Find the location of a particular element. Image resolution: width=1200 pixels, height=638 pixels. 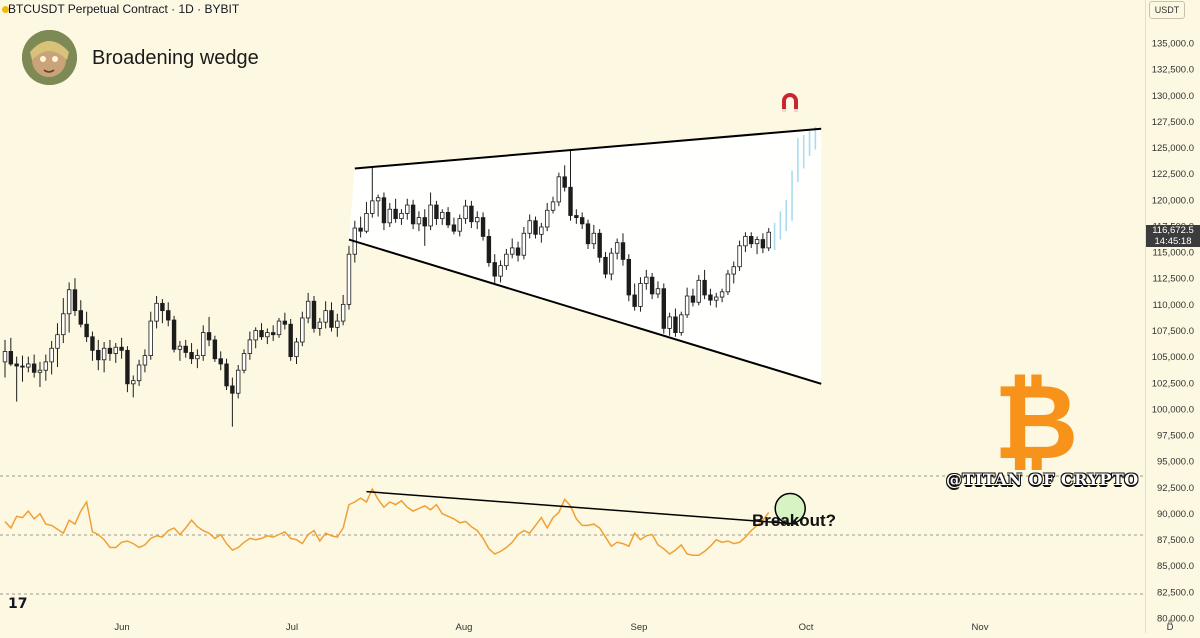

breakout-annotation: Breakout? is located at coordinates (794, 520).